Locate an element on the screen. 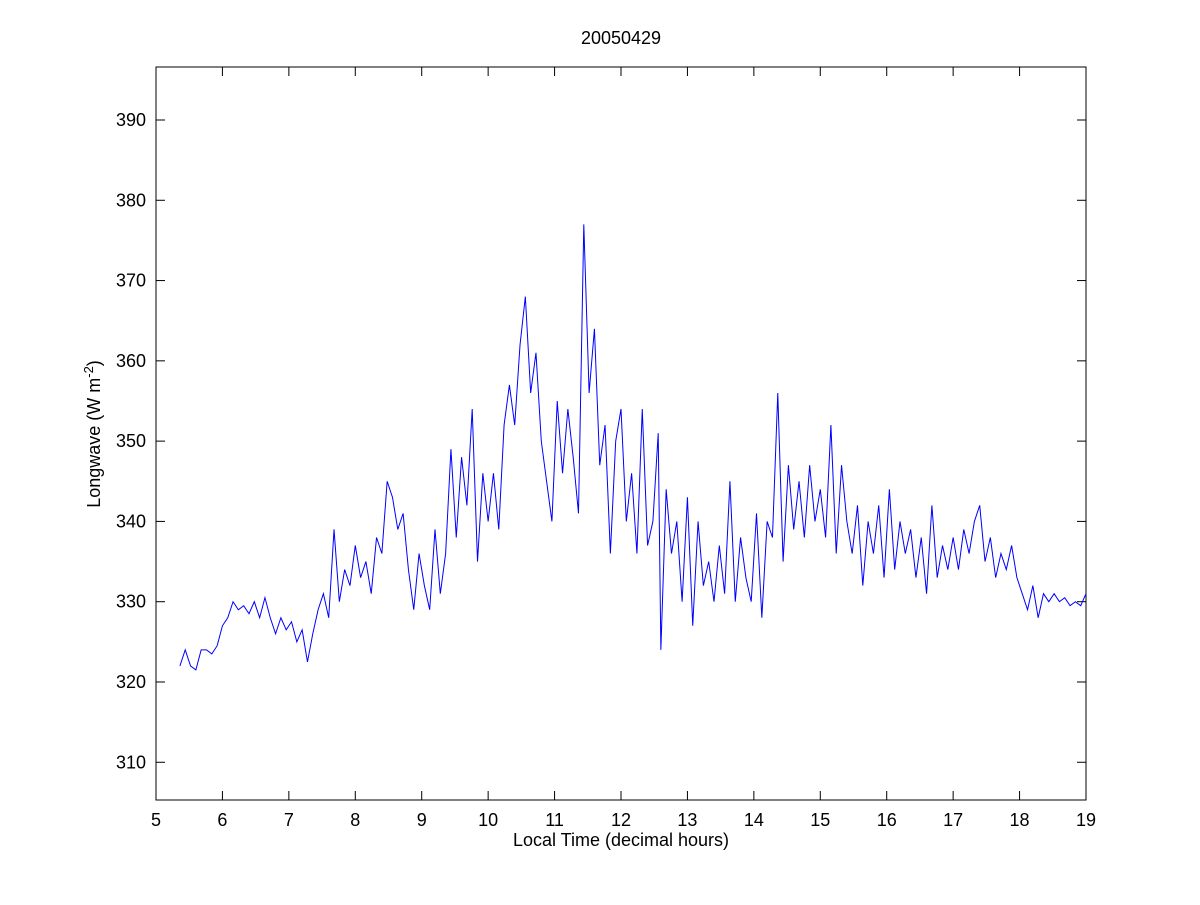  x-tick-label: 17 is located at coordinates (953, 820).